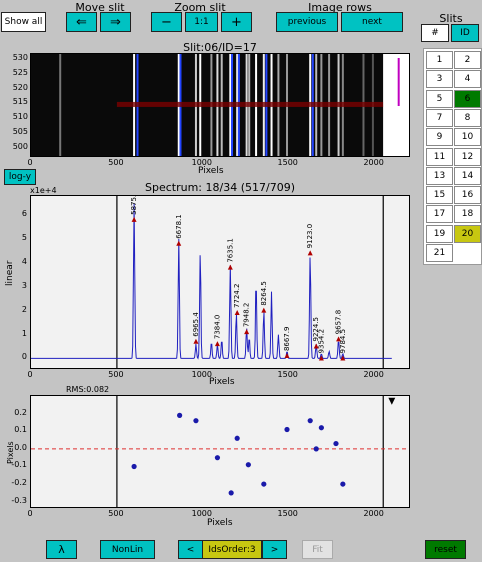 This screenshot has width=482, height=562. What do you see at coordinates (467, 175) in the screenshot?
I see `slit-cell-14: 14` at bounding box center [467, 175].